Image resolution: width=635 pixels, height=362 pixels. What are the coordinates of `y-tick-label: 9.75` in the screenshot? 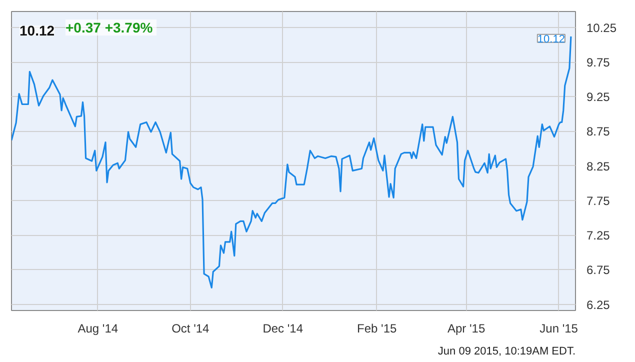 It's located at (598, 63).